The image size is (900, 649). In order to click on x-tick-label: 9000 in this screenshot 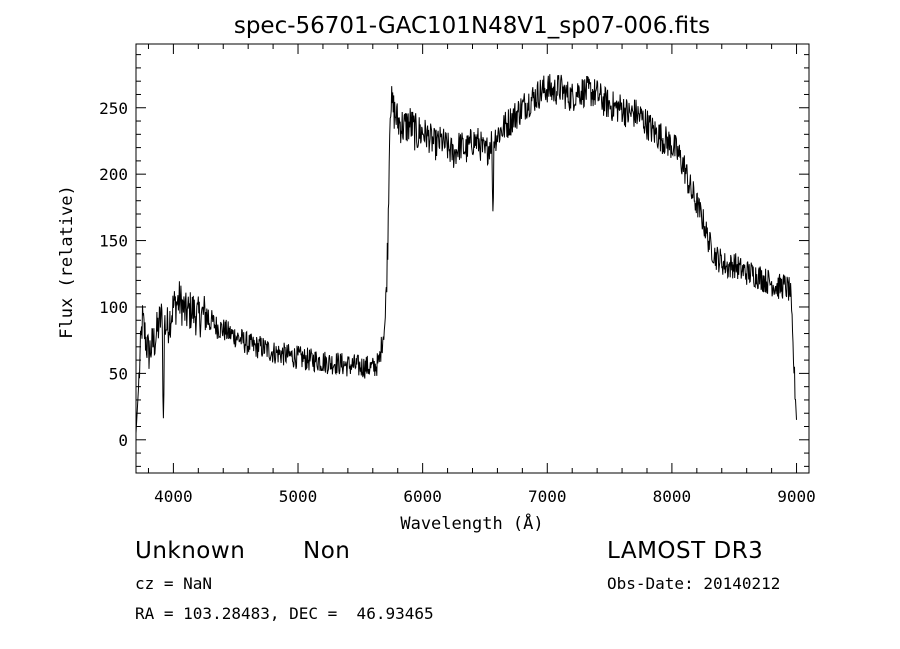, I will do `click(796, 496)`.